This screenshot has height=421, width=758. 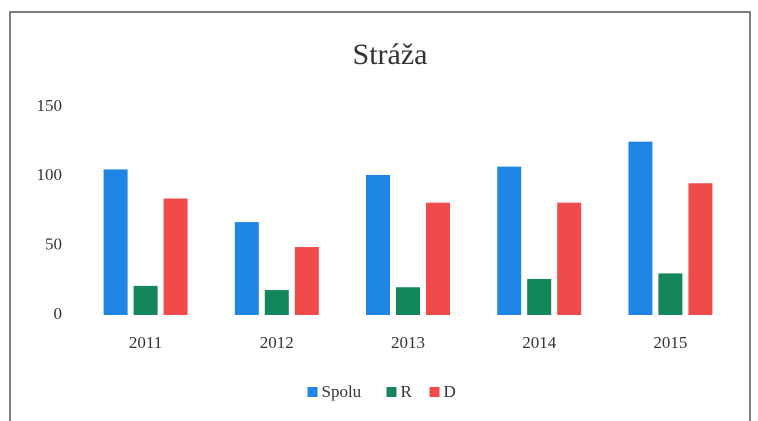 What do you see at coordinates (670, 342) in the screenshot?
I see `x-tick-label: 2015` at bounding box center [670, 342].